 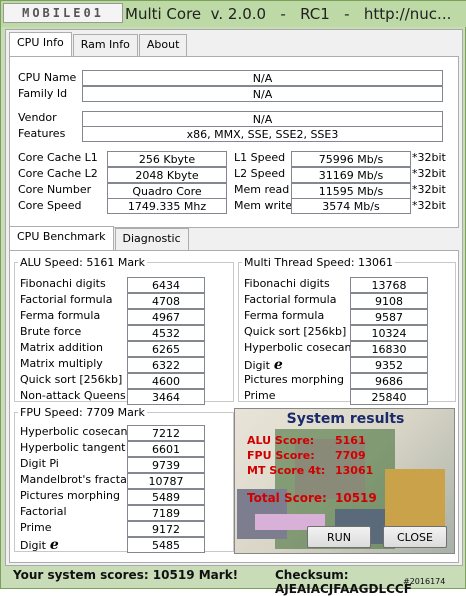 What do you see at coordinates (82, 412) in the screenshot?
I see `fpu-speed-title: FPU Speed: 7709 Mark` at bounding box center [82, 412].